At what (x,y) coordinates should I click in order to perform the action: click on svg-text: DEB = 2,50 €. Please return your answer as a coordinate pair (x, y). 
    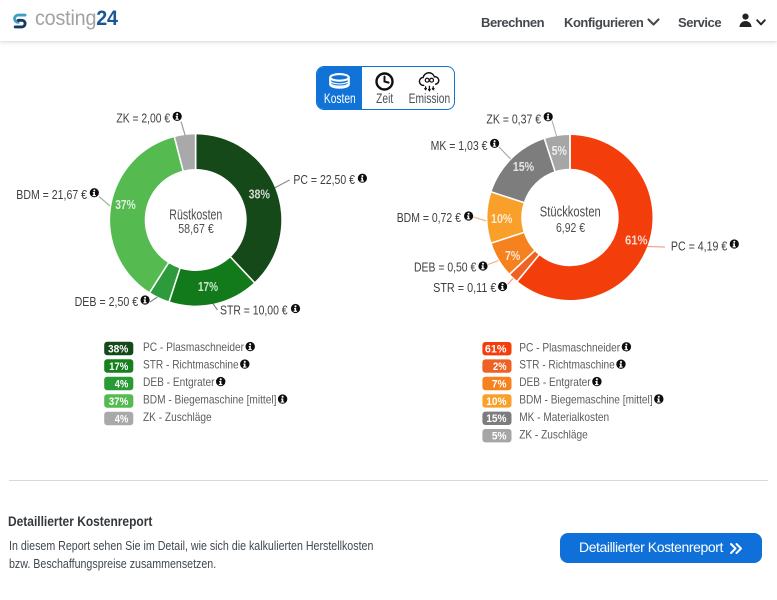
    Looking at the image, I should click on (107, 302).